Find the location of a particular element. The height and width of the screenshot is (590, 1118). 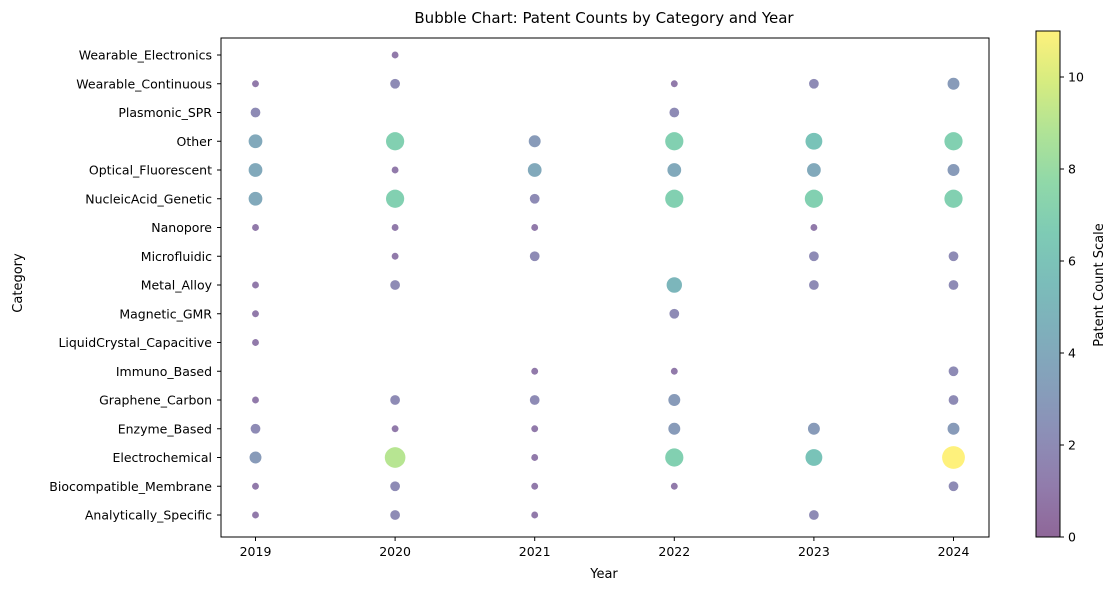

colorbar-tick-label: 0 is located at coordinates (1072, 537).